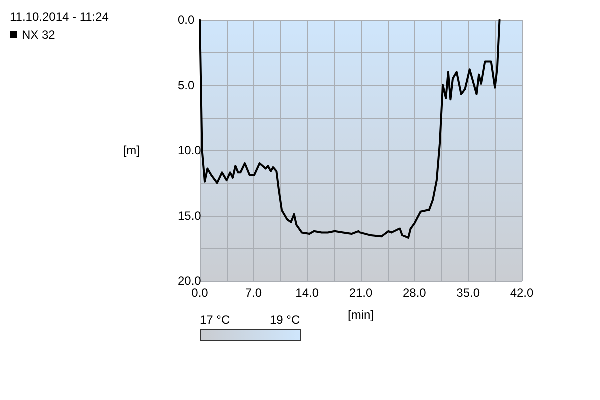 This screenshot has width=600, height=400. Describe the element at coordinates (60, 17) in the screenshot. I see `text: 11.10.2014 - 11:24` at that location.